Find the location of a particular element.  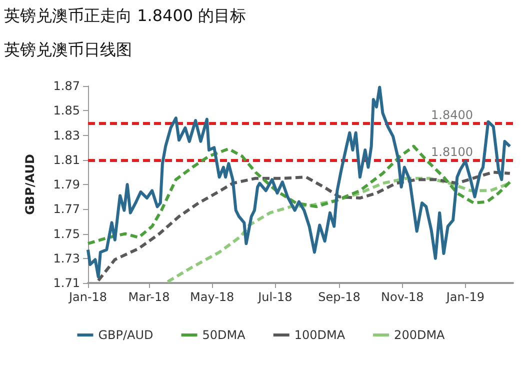

legend-label: 200DMA is located at coordinates (420, 335).